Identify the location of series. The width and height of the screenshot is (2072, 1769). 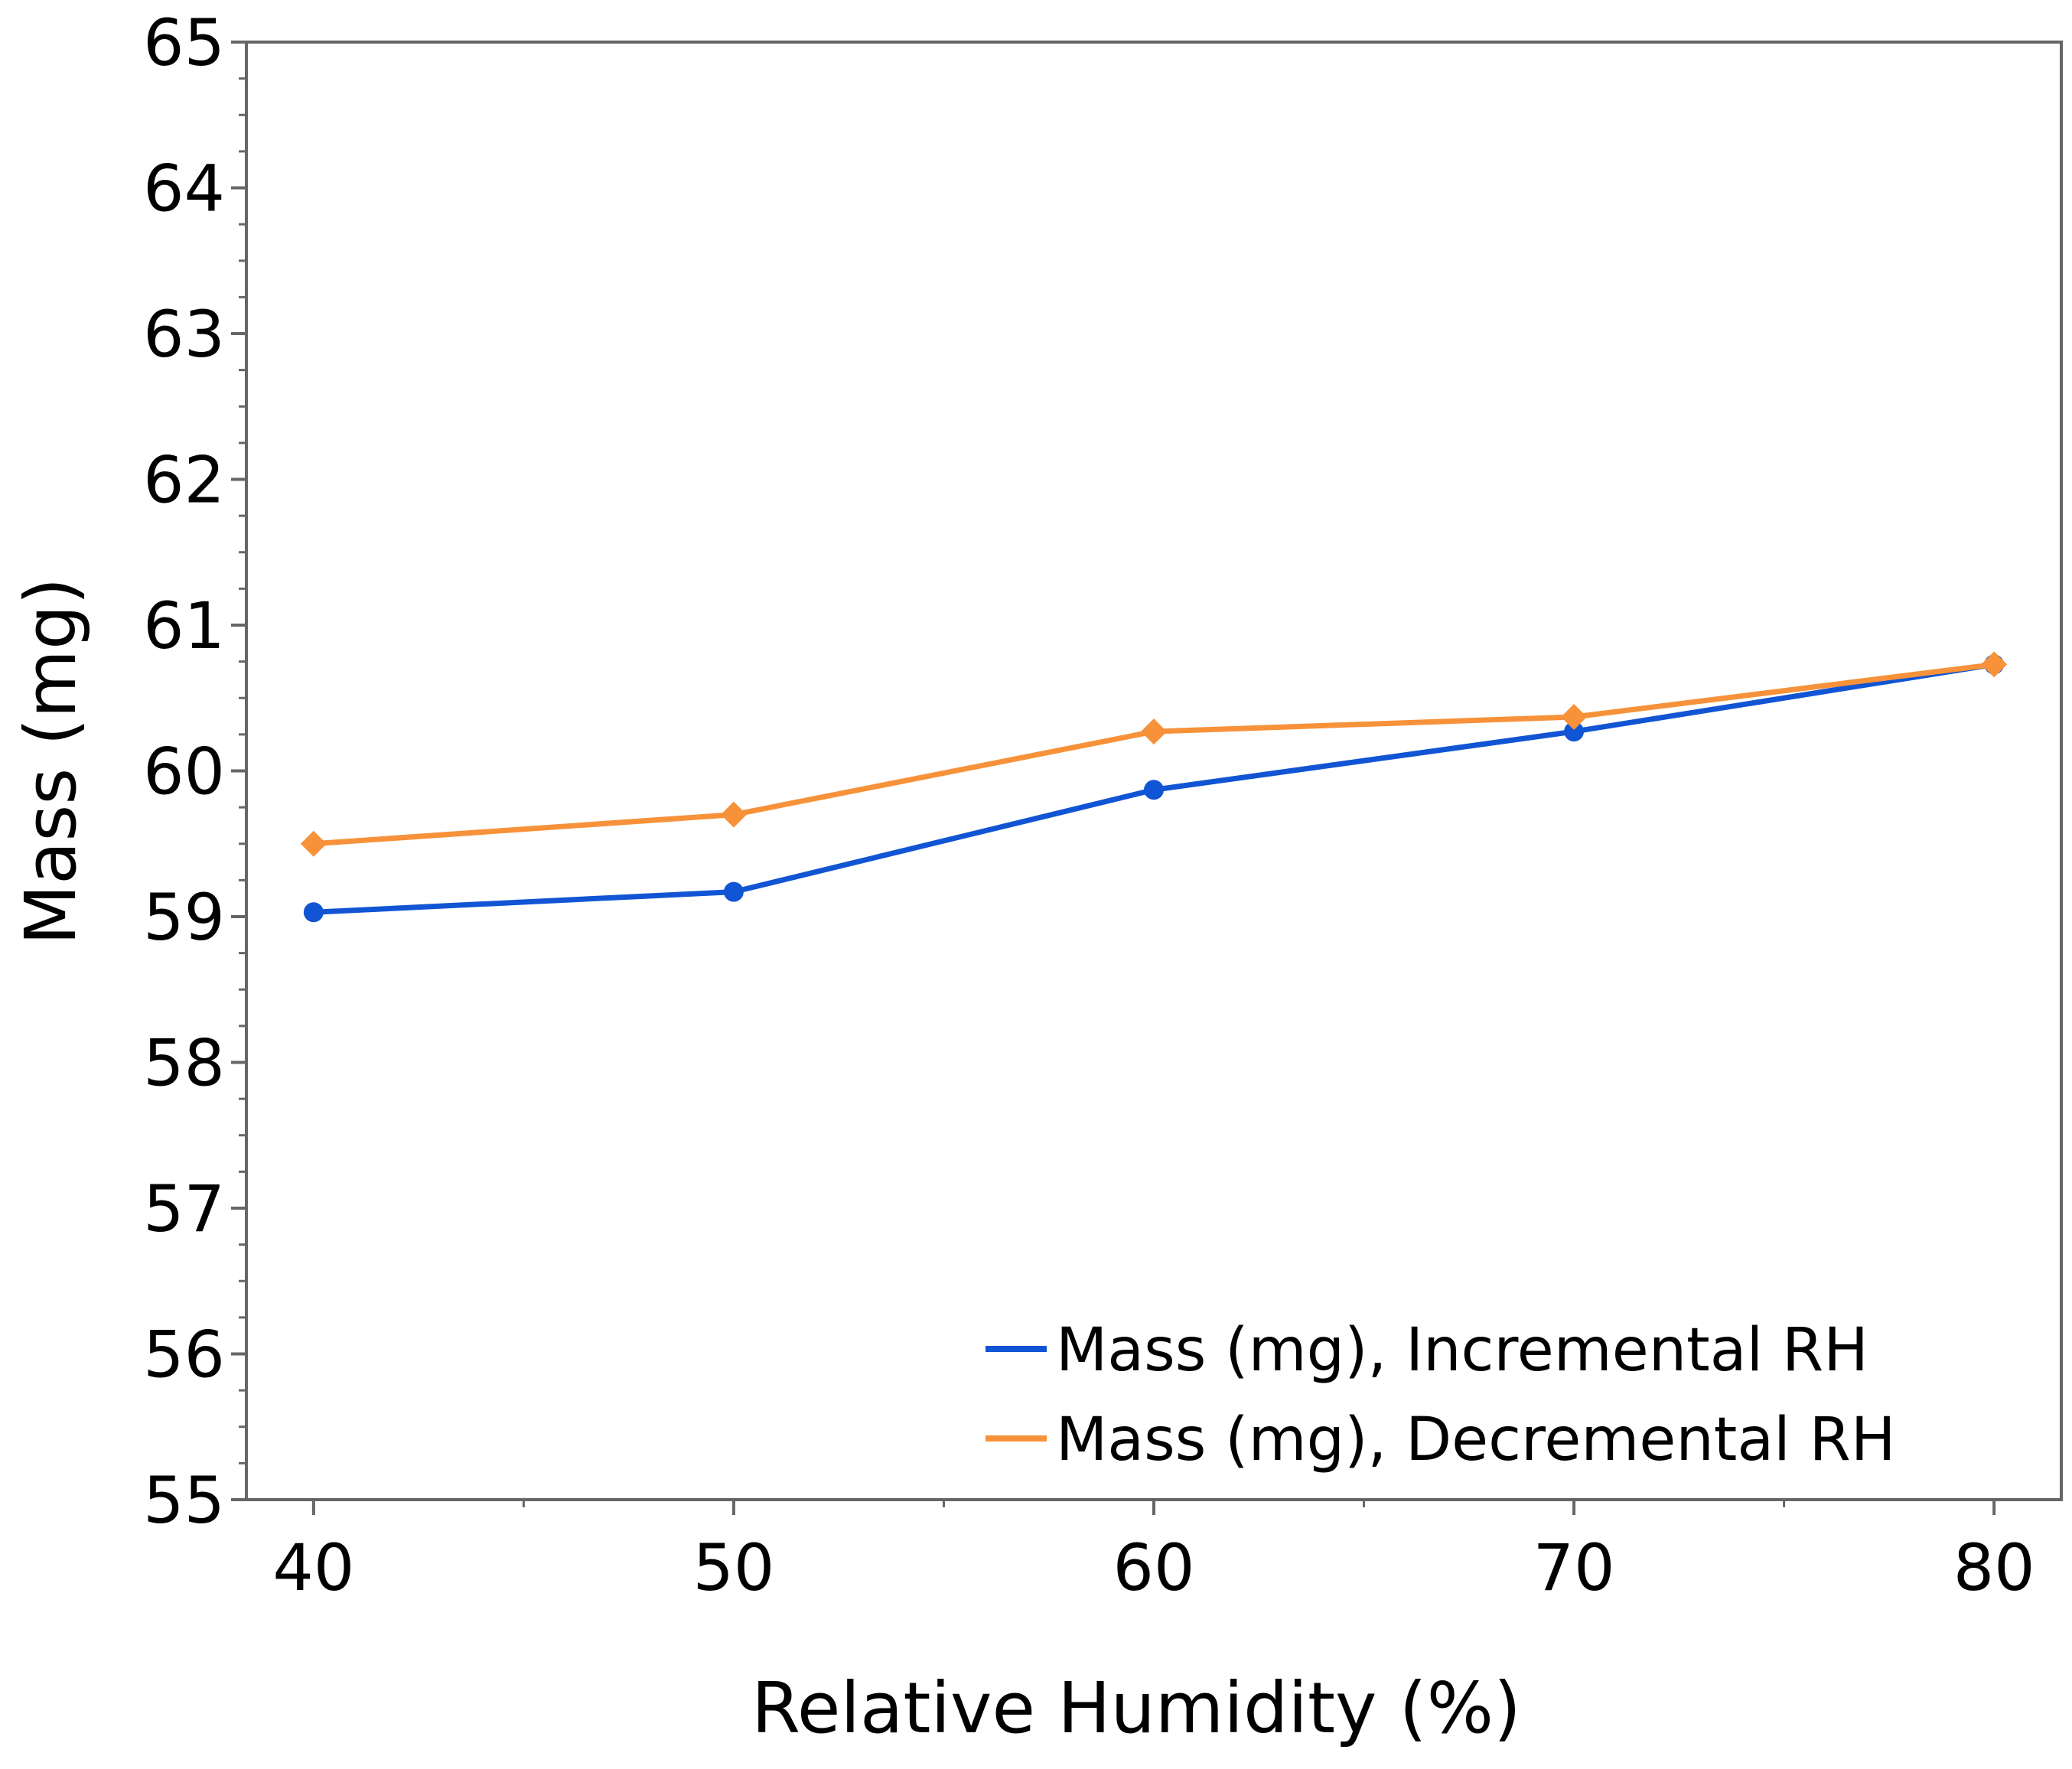
(1154, 787).